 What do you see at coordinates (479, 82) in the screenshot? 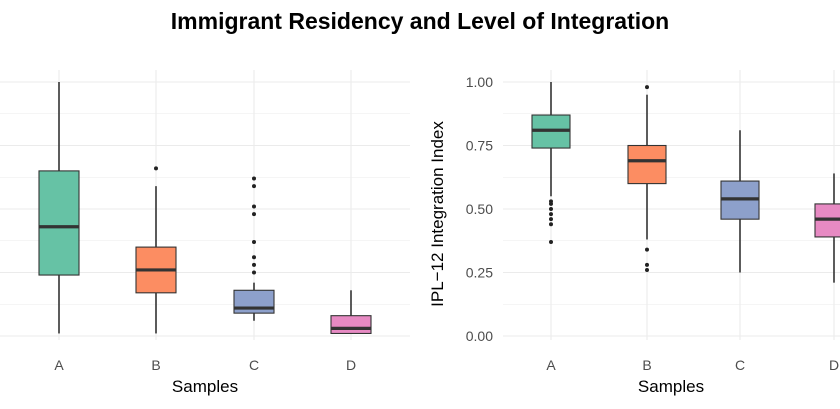
I see `y-tick-label: 1.00` at bounding box center [479, 82].